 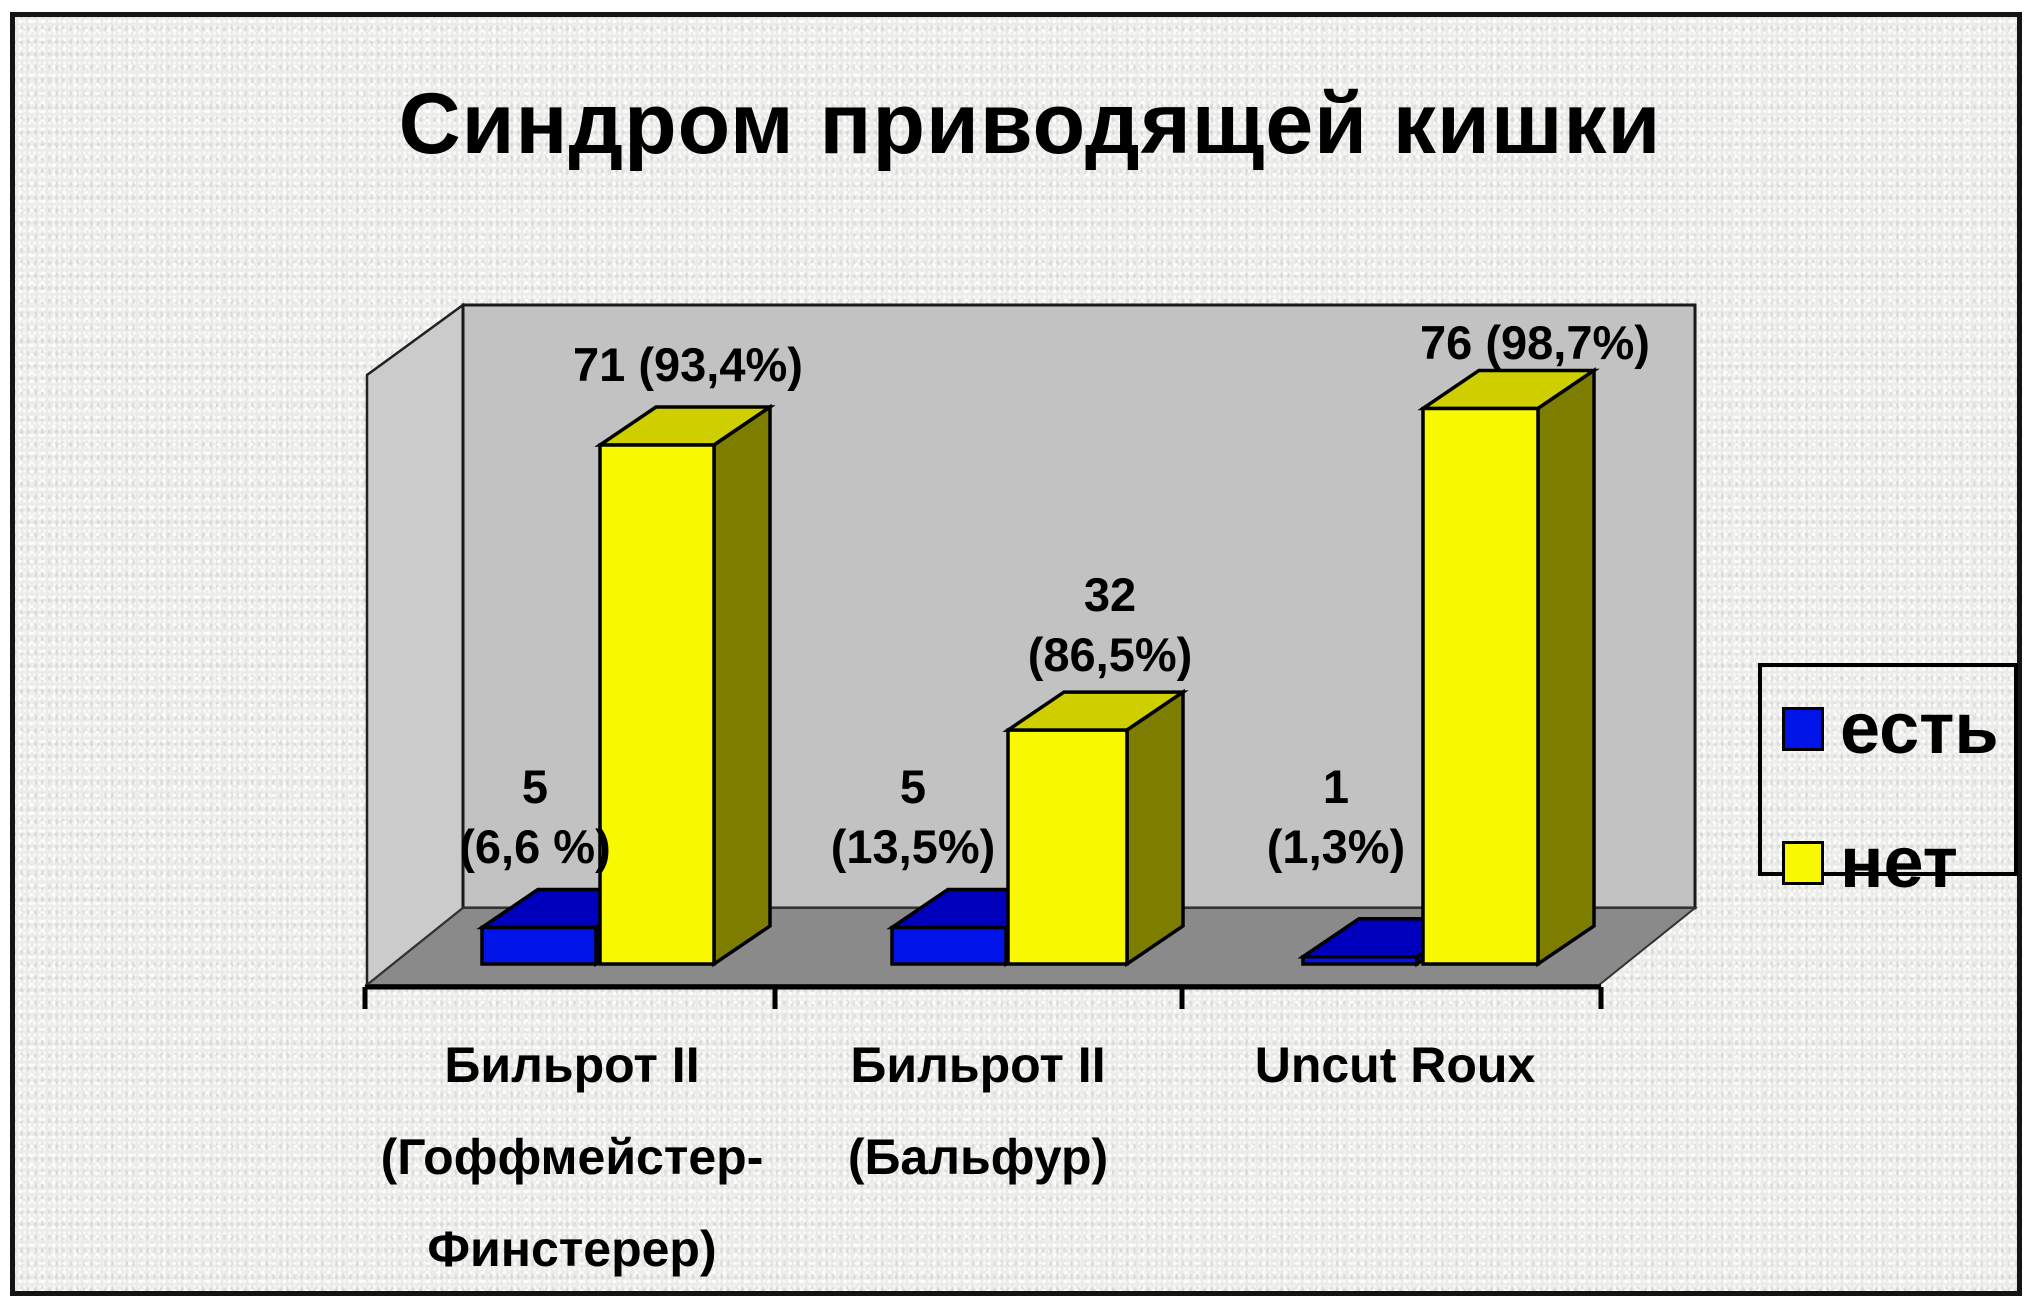 What do you see at coordinates (983, 996) in the screenshot?
I see `x-axis` at bounding box center [983, 996].